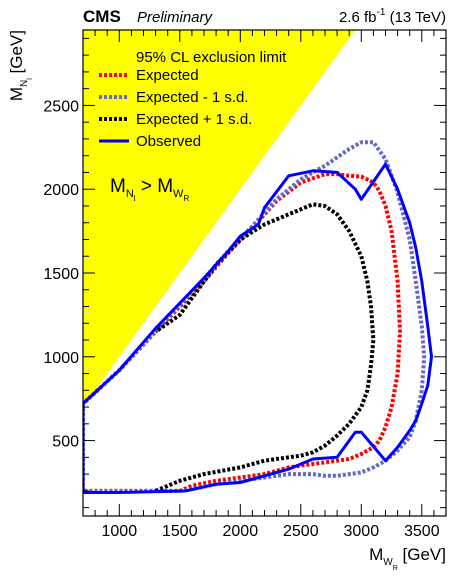 The image size is (471, 587). What do you see at coordinates (102, 16) in the screenshot?
I see `experiment-label: CMS` at bounding box center [102, 16].